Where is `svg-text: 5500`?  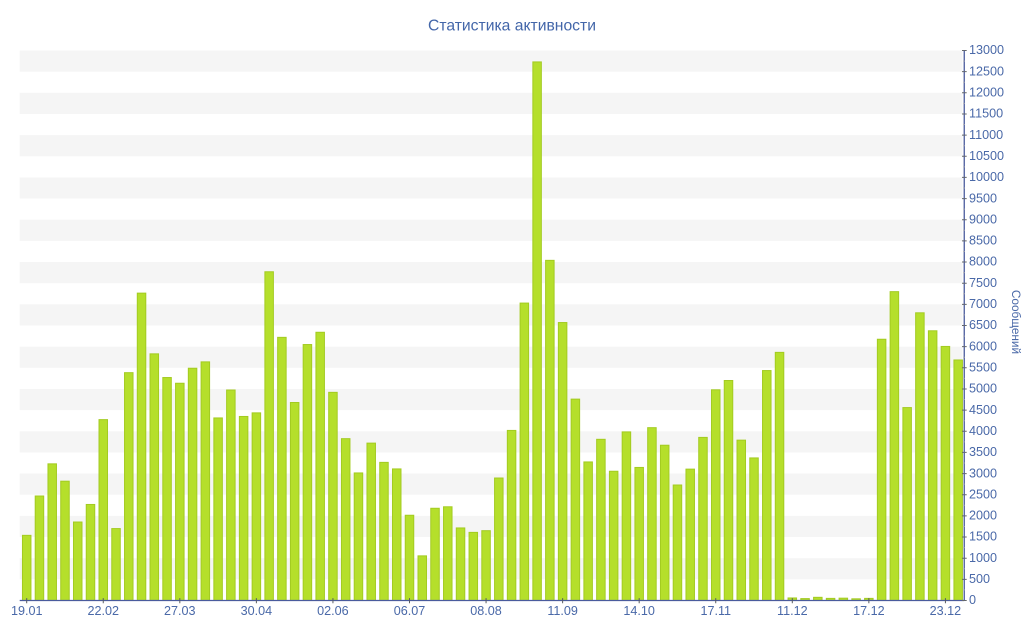 svg-text: 5500 is located at coordinates (983, 368).